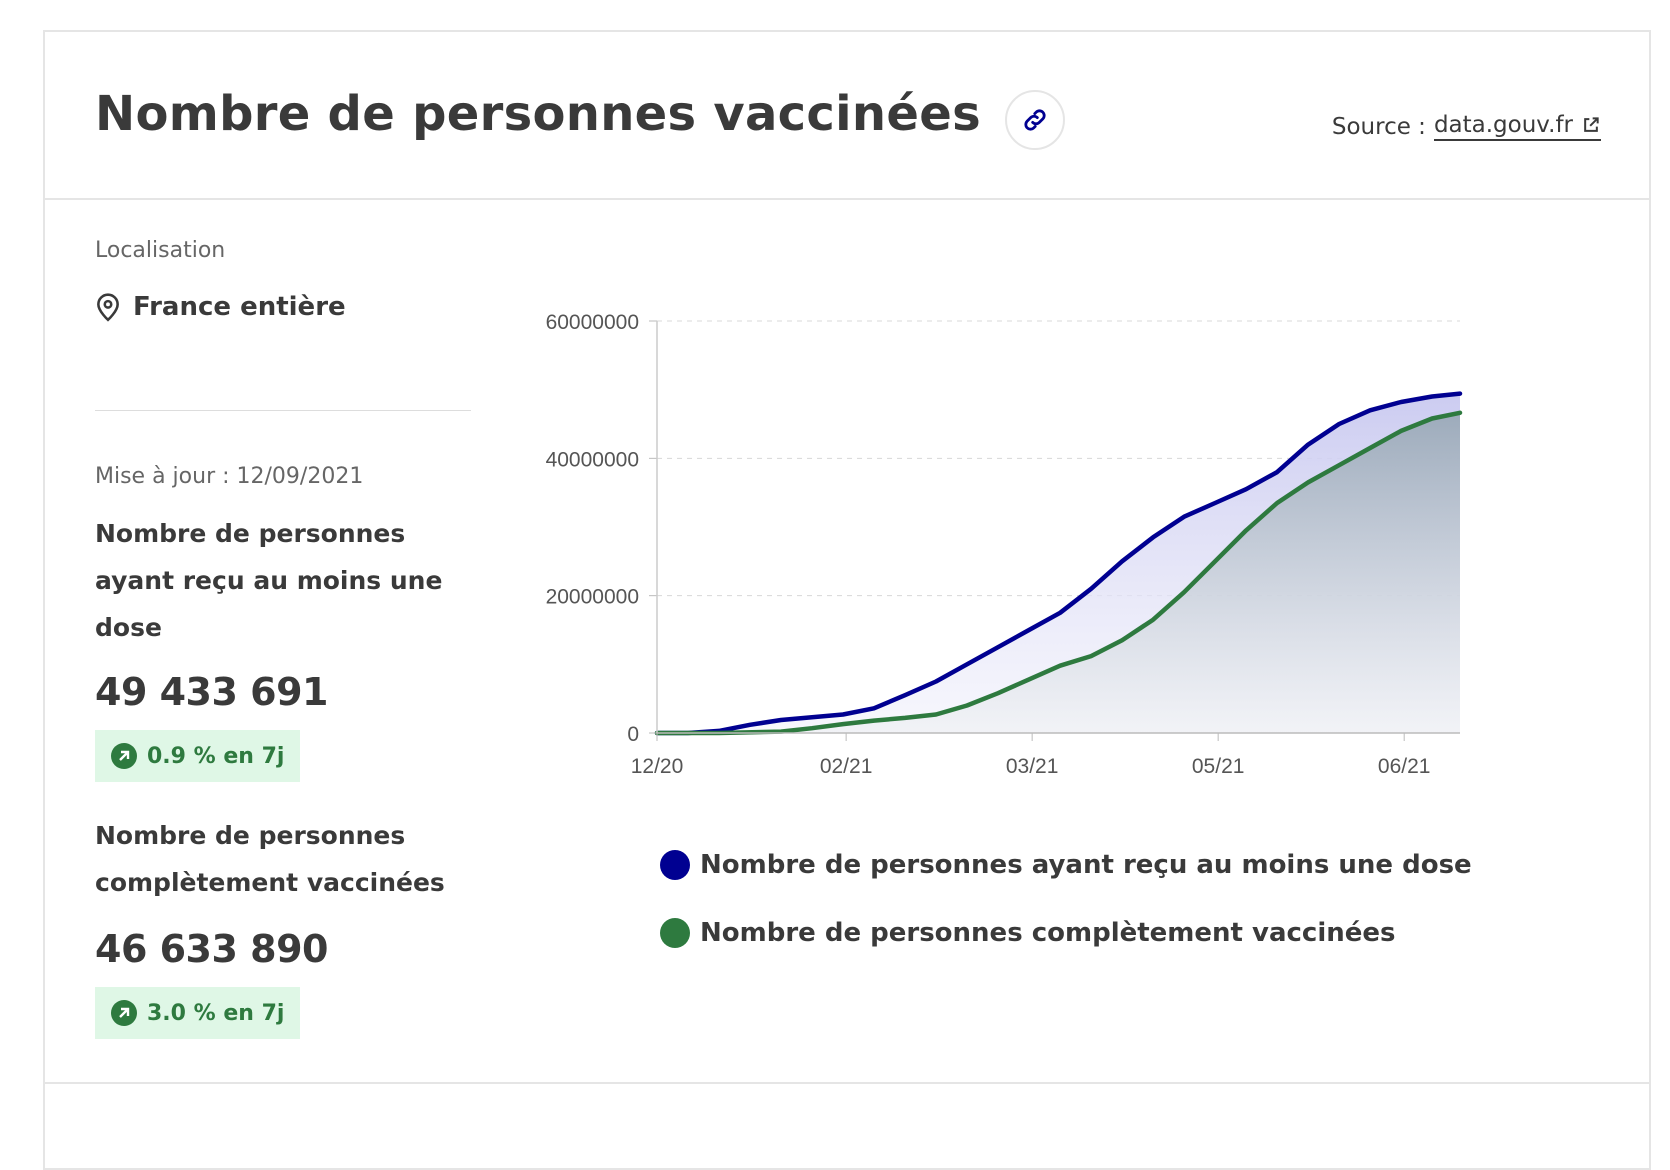 This screenshot has width=1670, height=1170. Describe the element at coordinates (1503, 125) in the screenshot. I see `source-link-text: data.gouv.fr` at that location.